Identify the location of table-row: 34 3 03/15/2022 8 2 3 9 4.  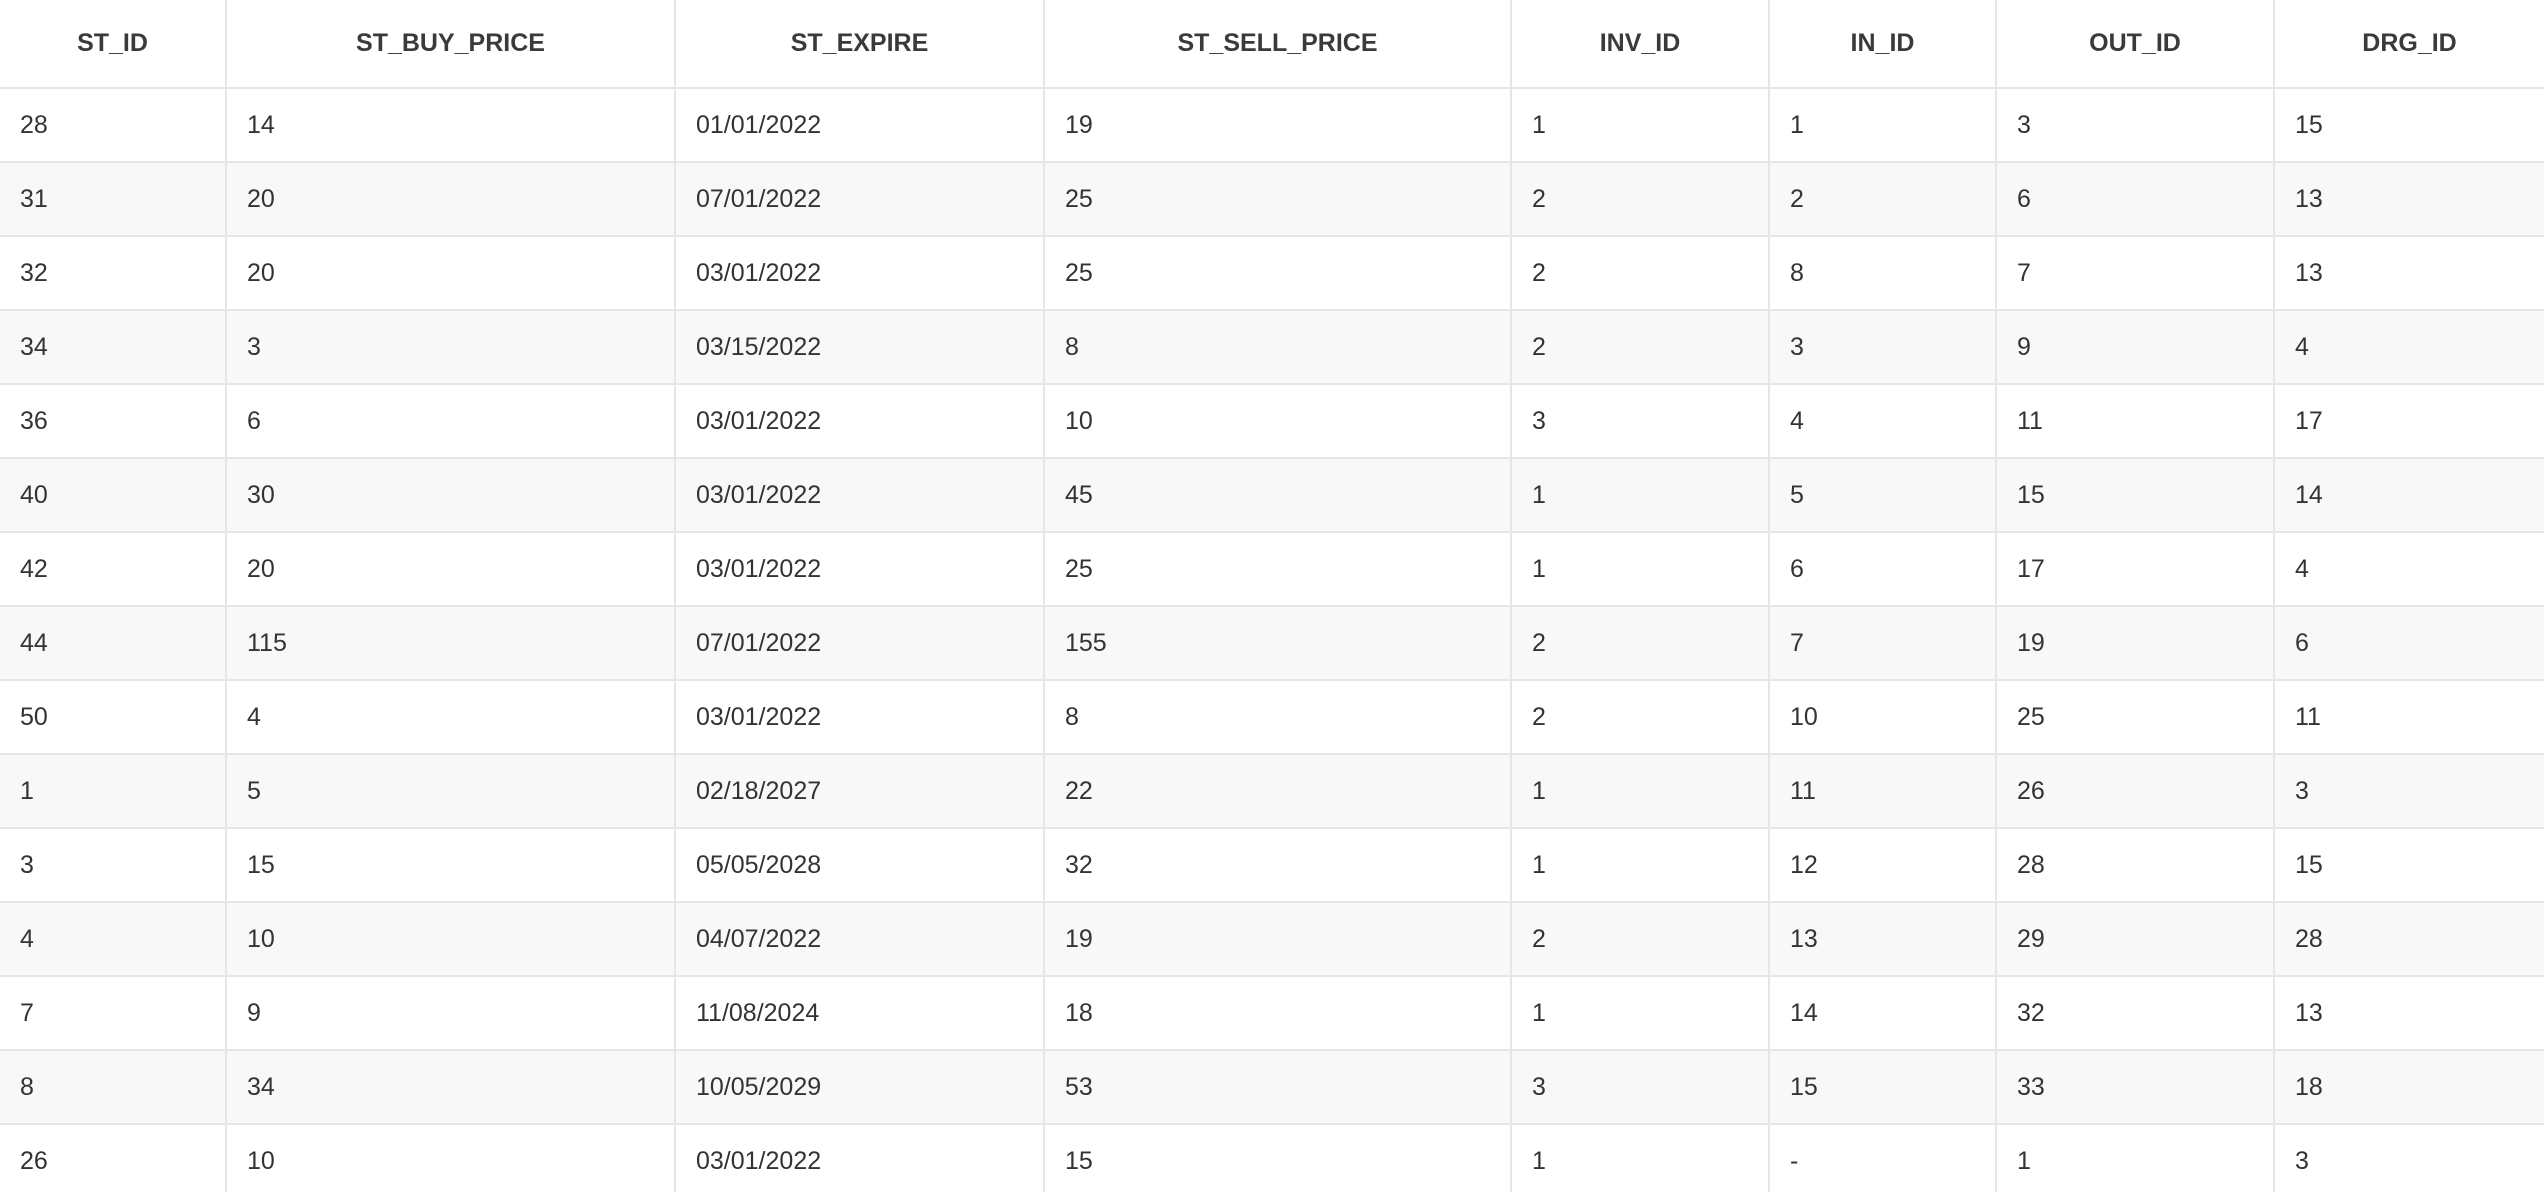
(1272, 347).